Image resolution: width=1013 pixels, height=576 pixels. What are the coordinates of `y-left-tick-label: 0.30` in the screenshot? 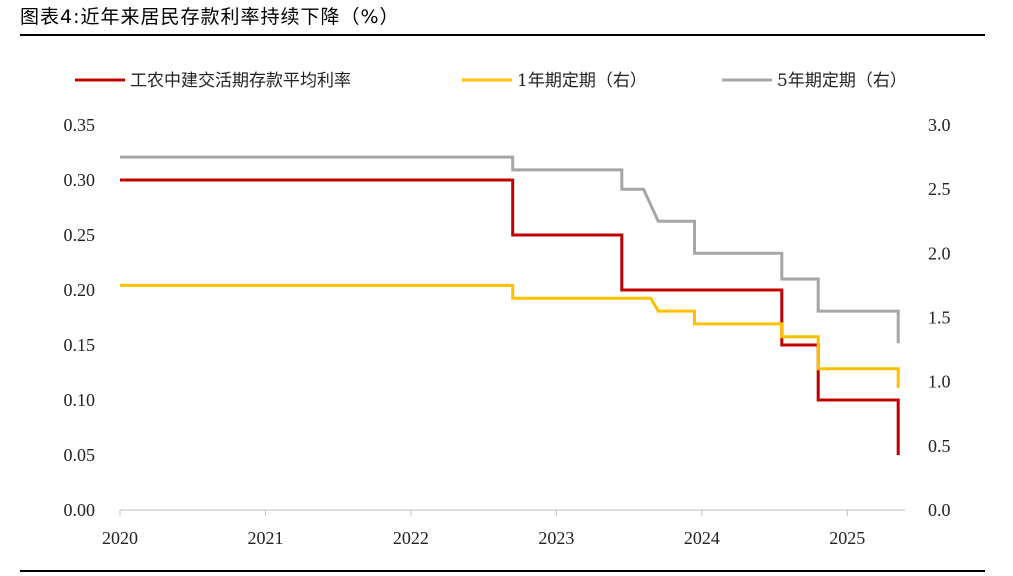 It's located at (80, 180).